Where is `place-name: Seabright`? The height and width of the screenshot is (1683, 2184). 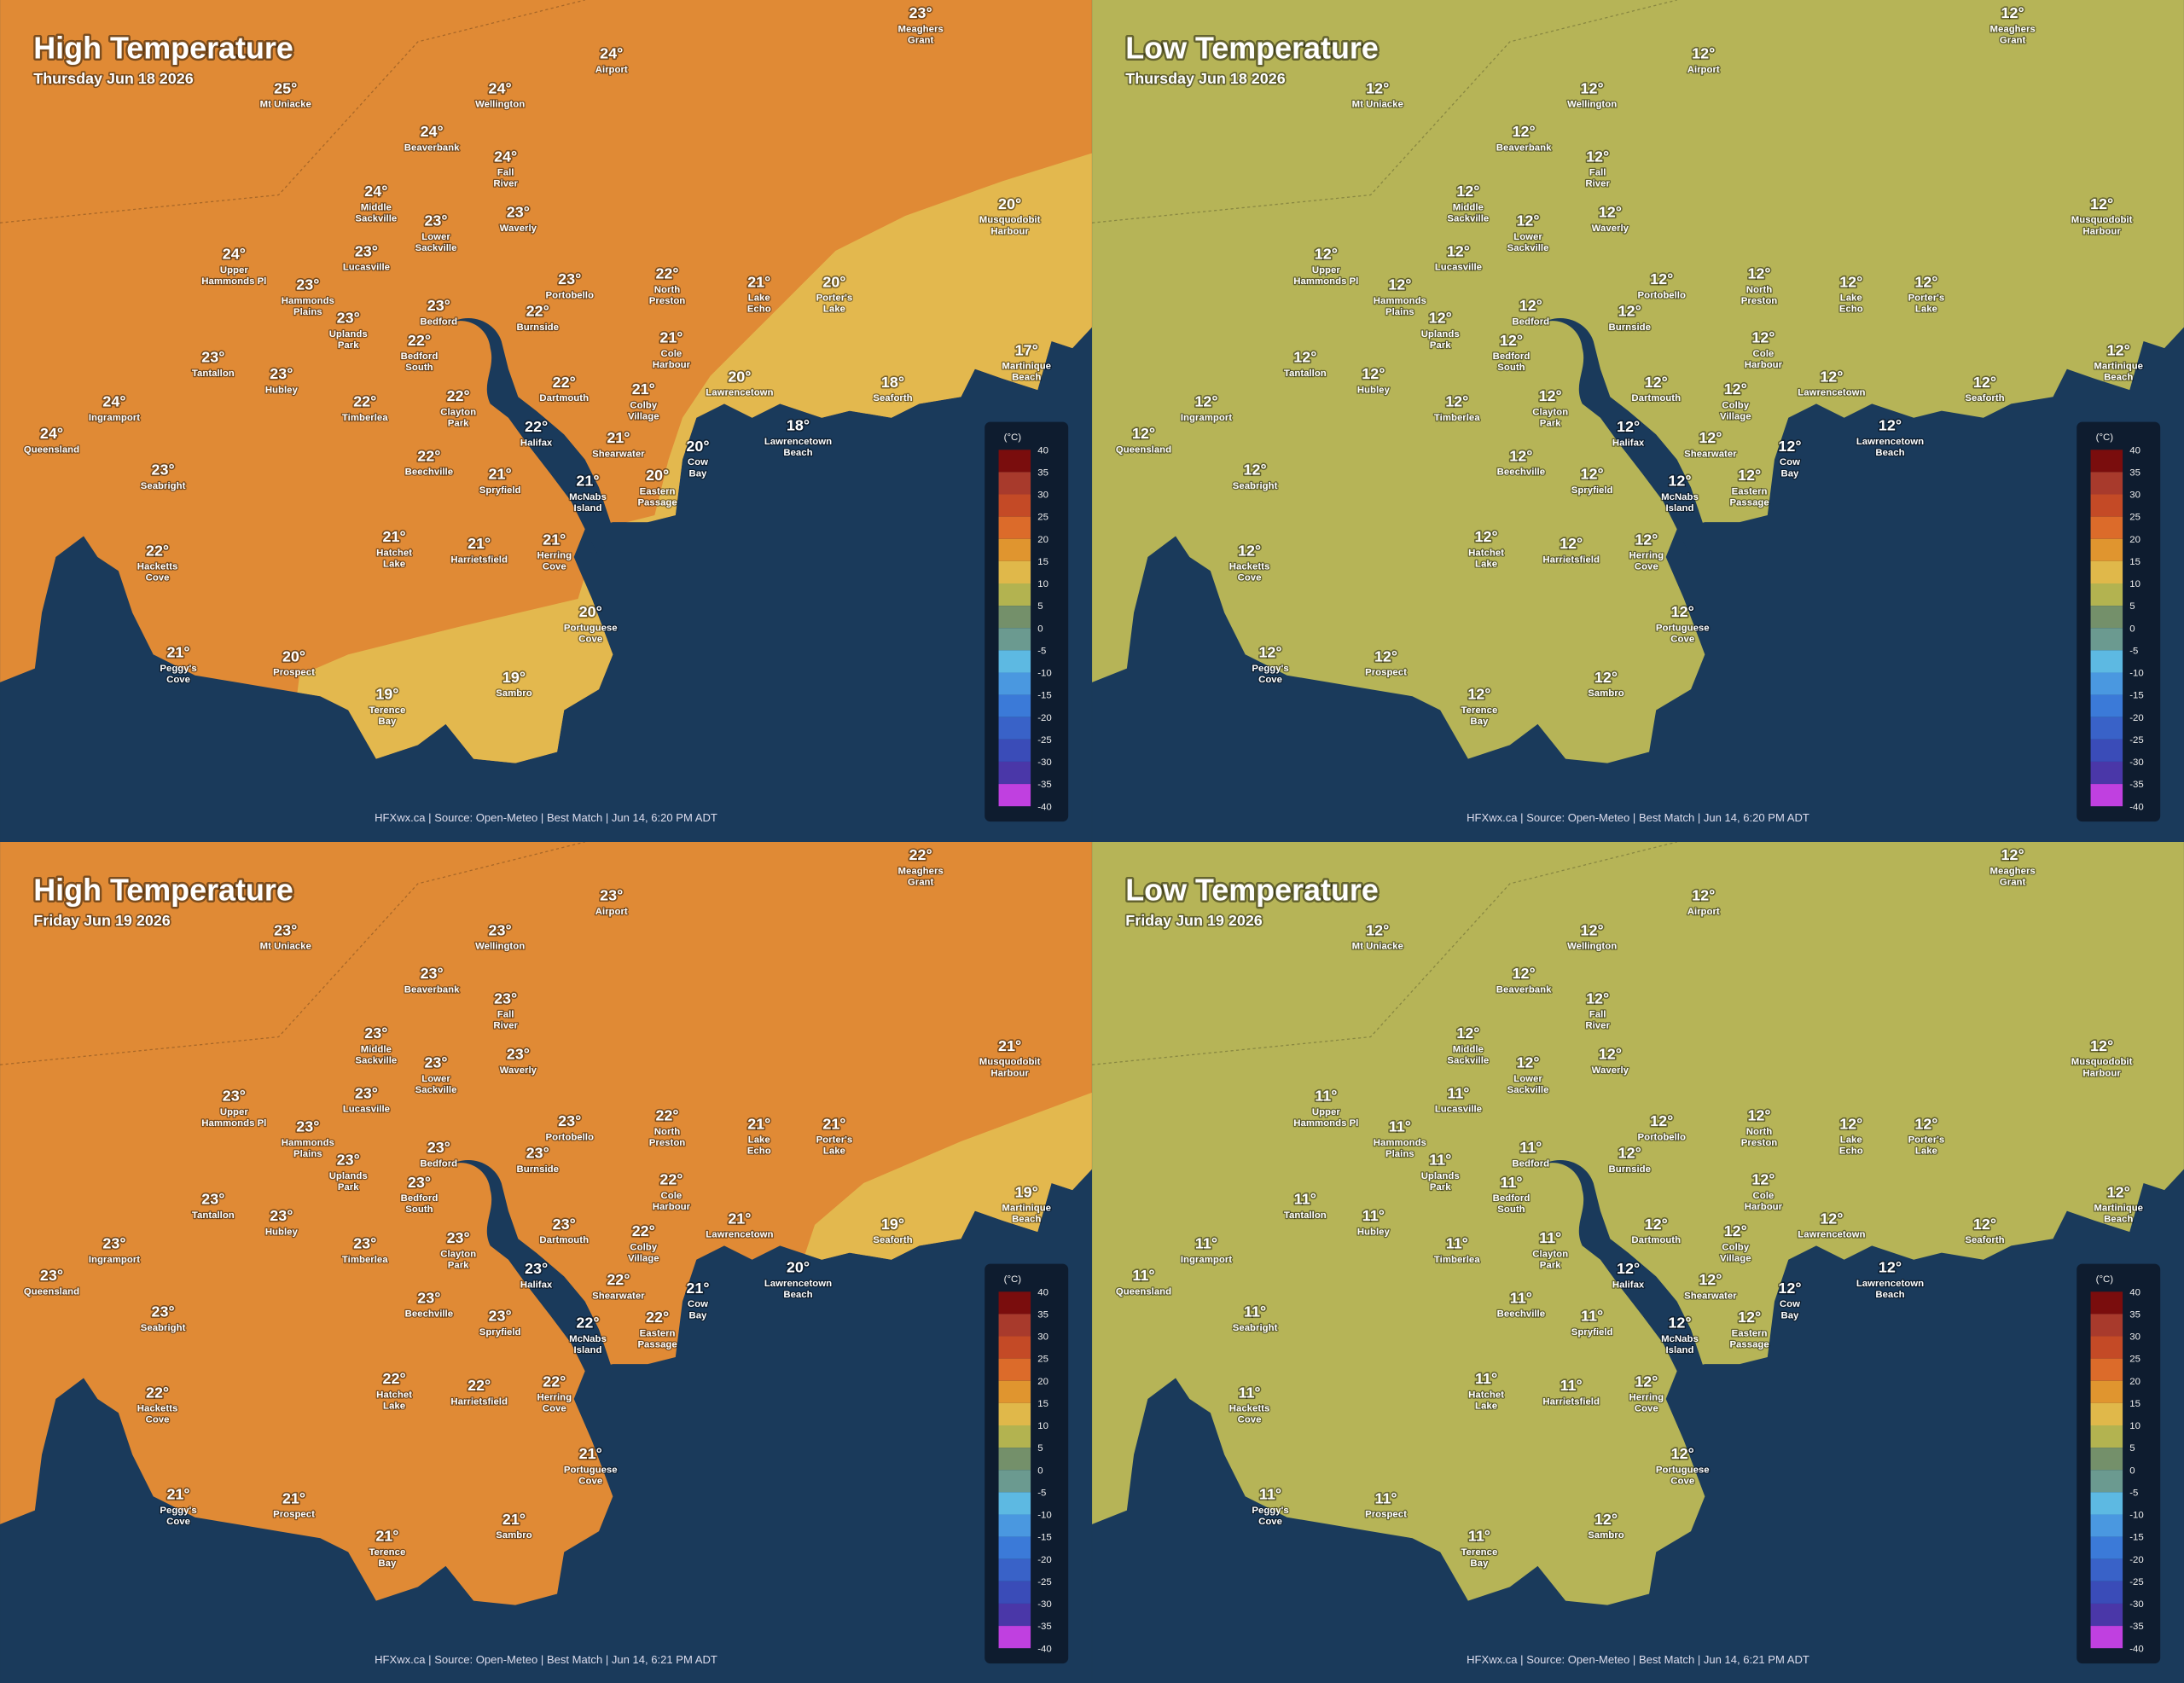
place-name: Seabright is located at coordinates (1256, 486).